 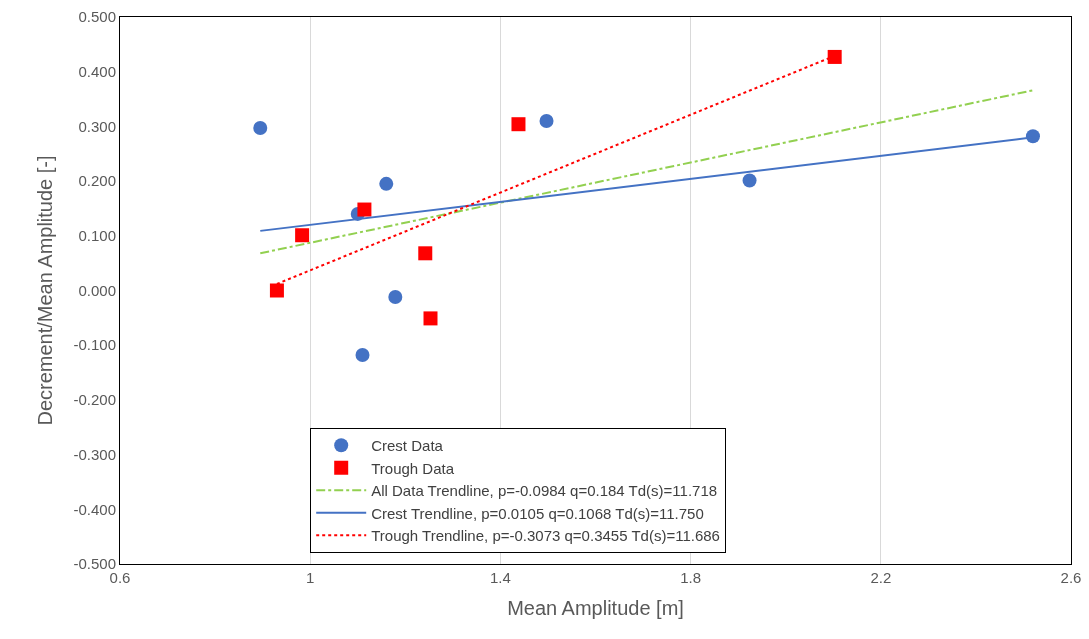 I want to click on x-tick-label: 2.2, so click(x=881, y=577).